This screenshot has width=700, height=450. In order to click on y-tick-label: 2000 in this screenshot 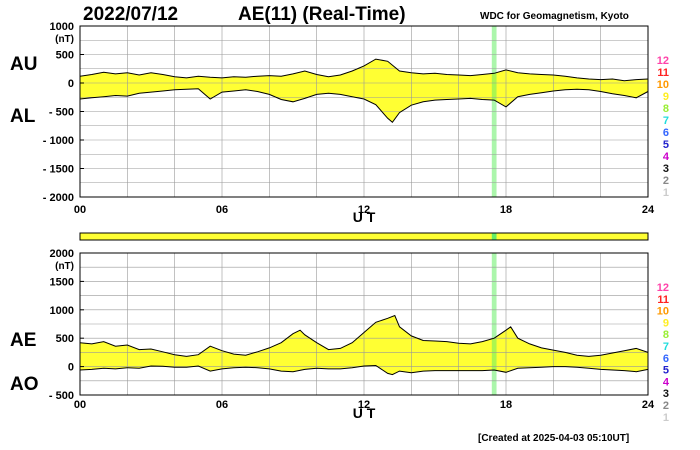, I will do `click(62, 254)`.